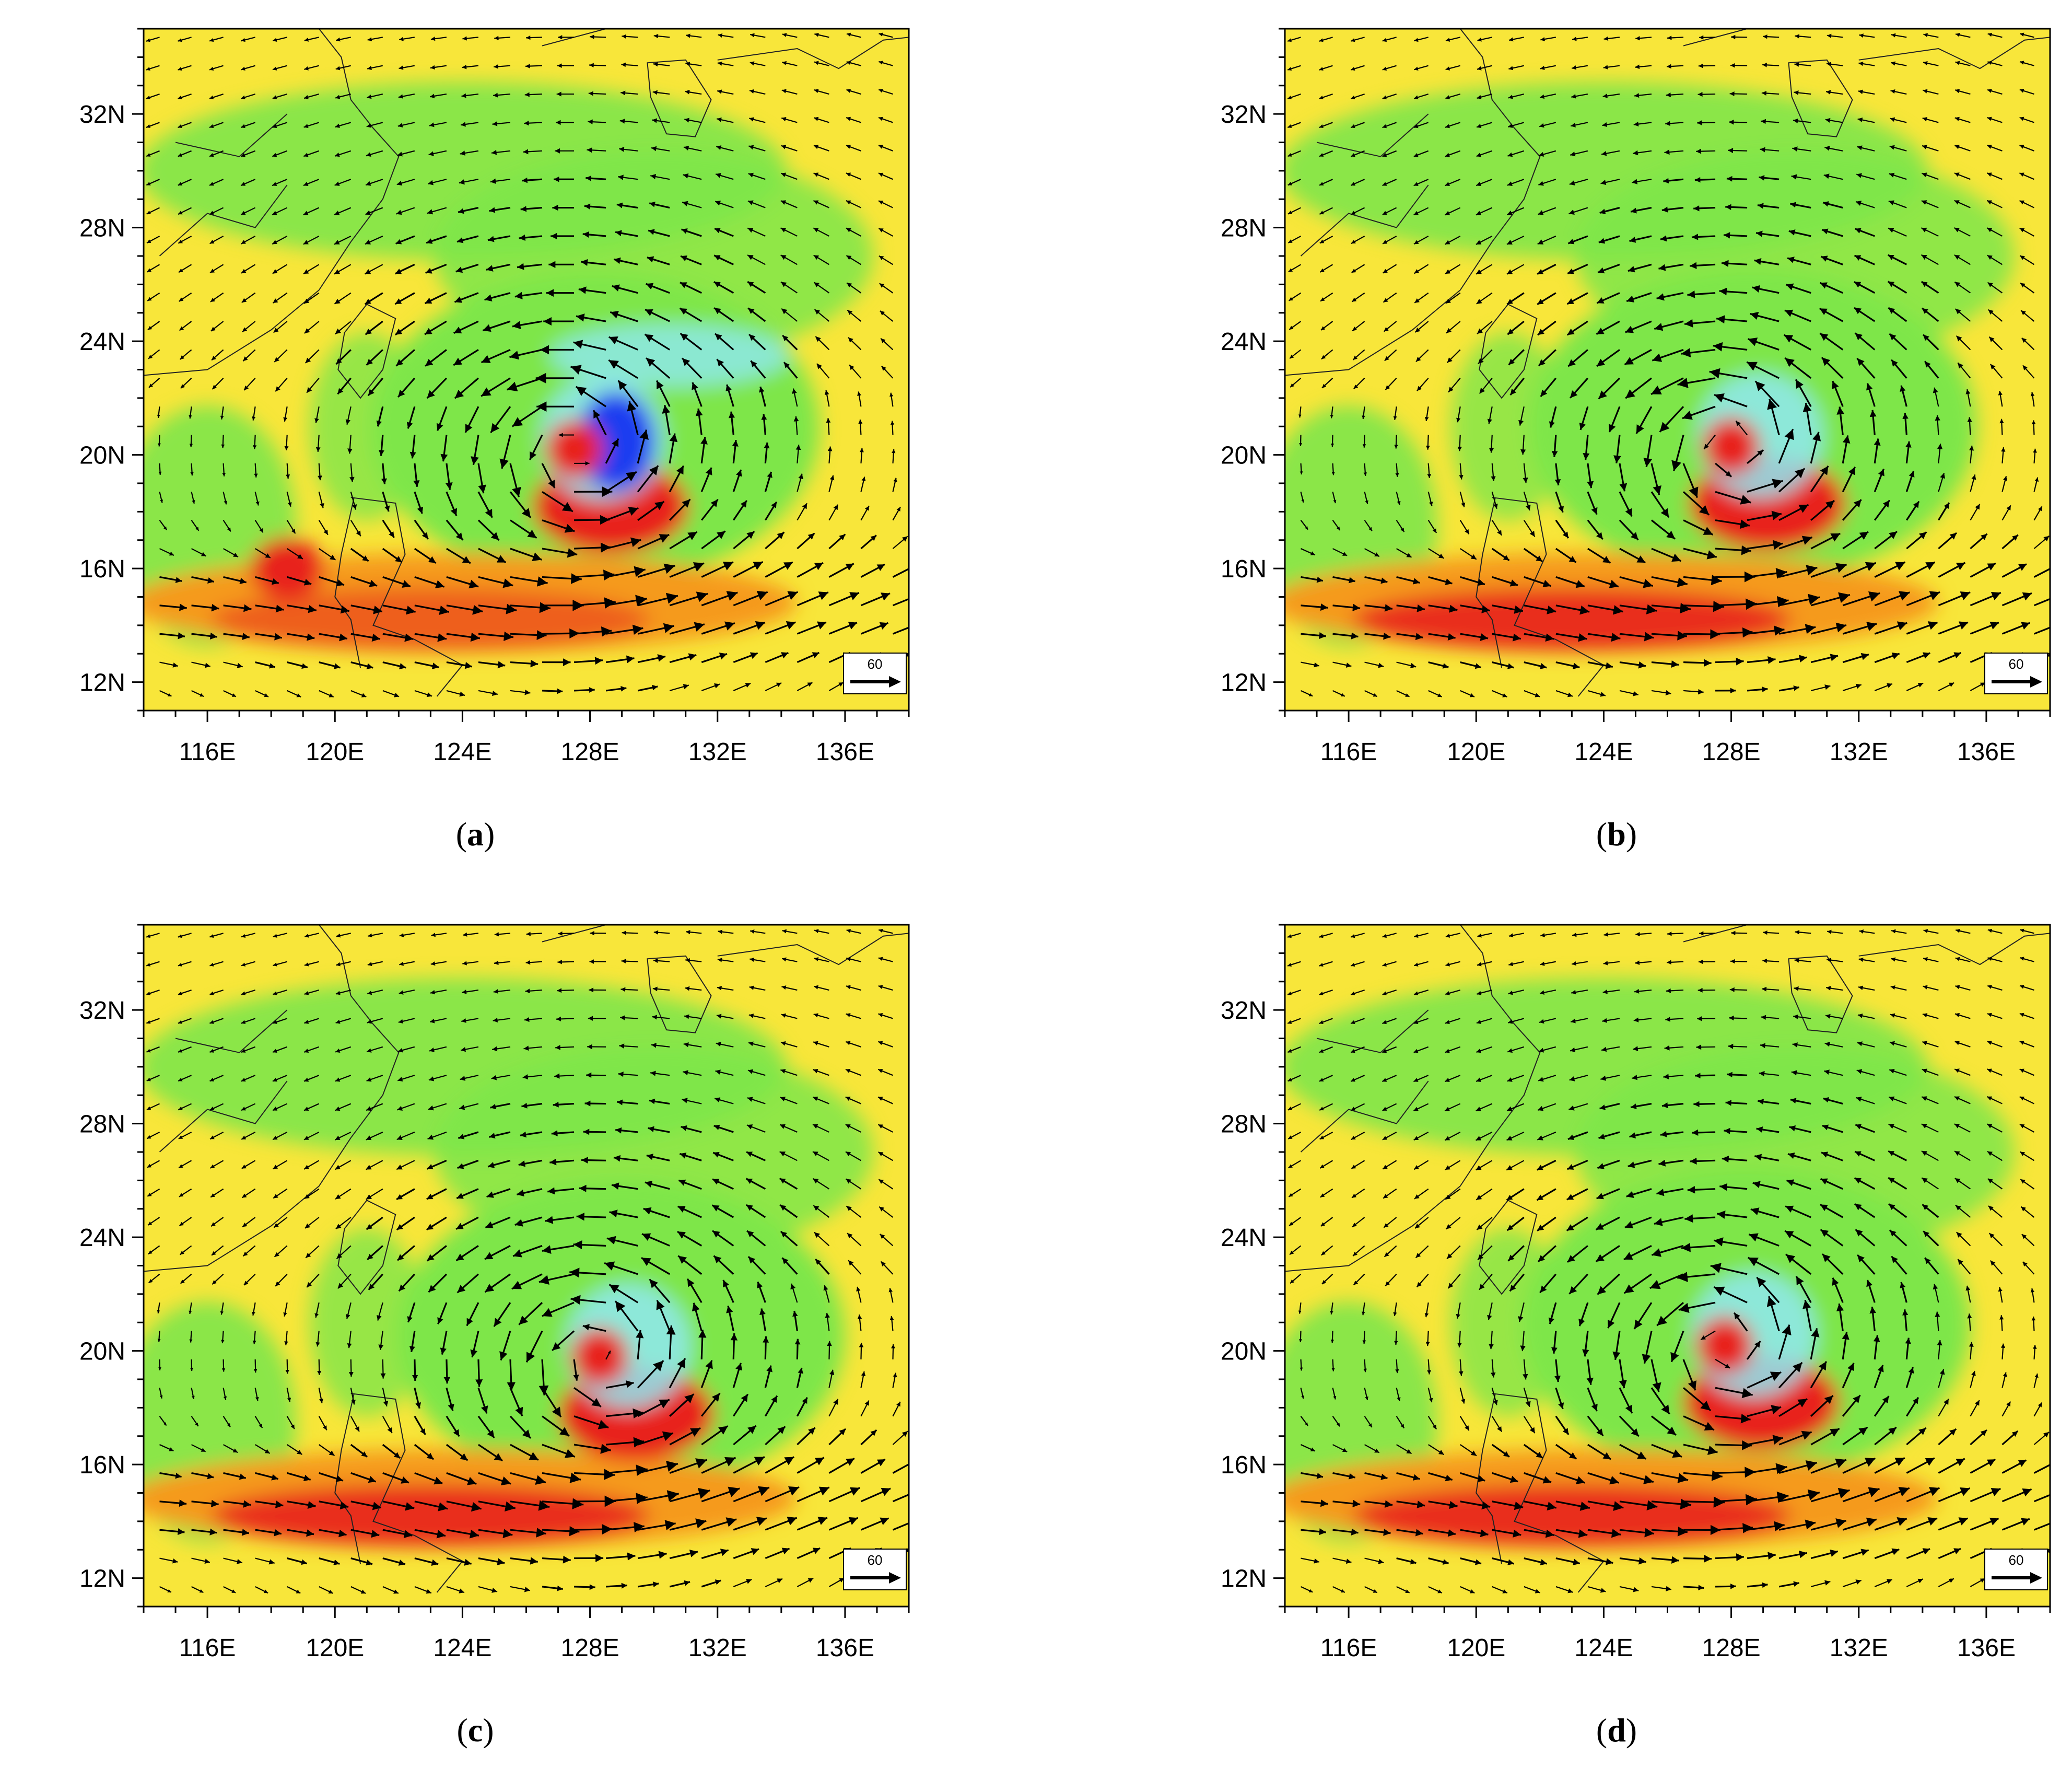 Image resolution: width=2072 pixels, height=1780 pixels. Describe the element at coordinates (1476, 1648) in the screenshot. I see `lon-tick-label: 120E` at that location.